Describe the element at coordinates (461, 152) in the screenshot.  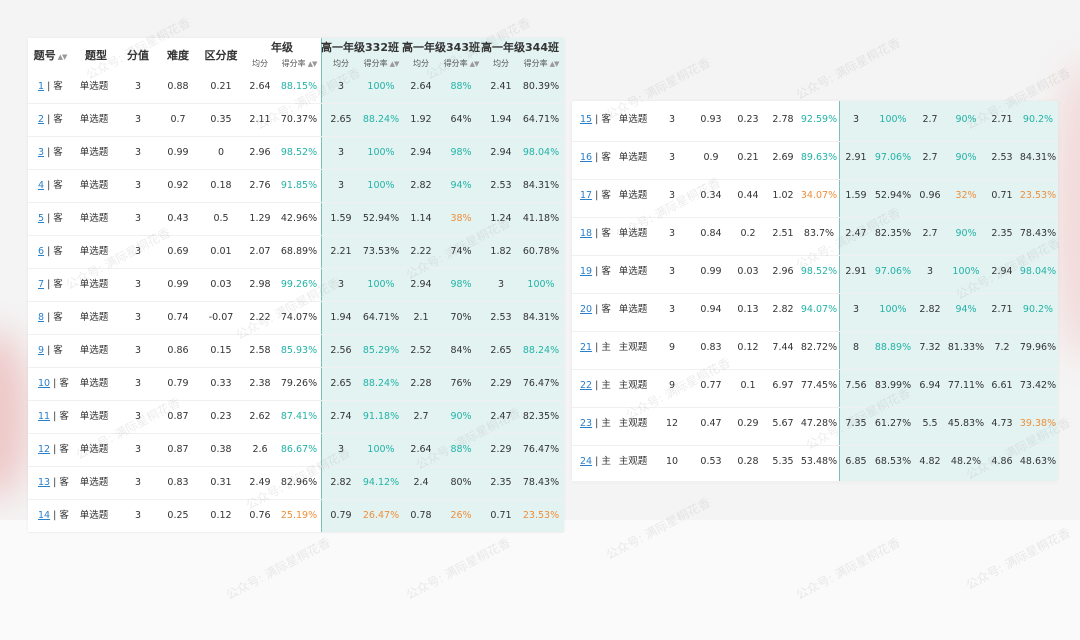
I see `class343-rate-cell: 98%` at that location.